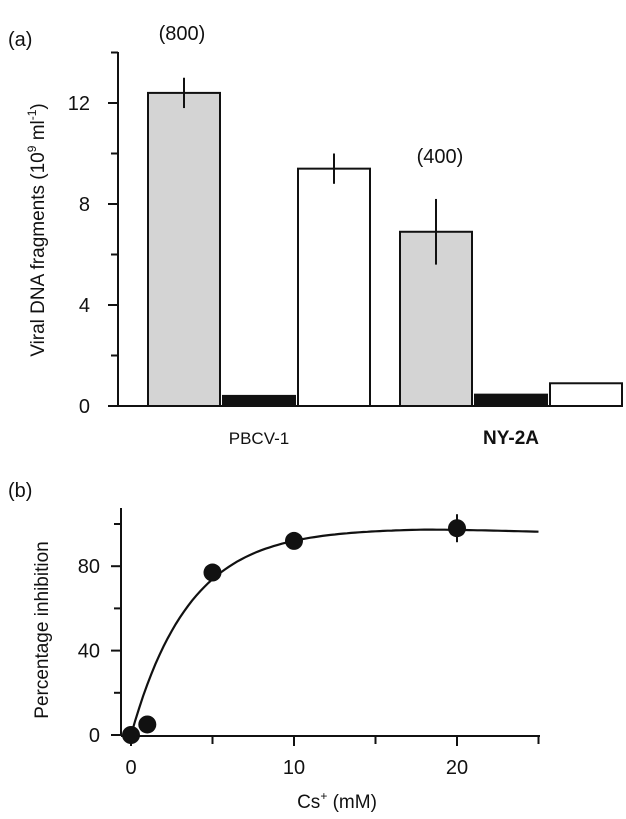  Describe the element at coordinates (84, 205) in the screenshot. I see `panel-a-y-tick-label: 8` at that location.